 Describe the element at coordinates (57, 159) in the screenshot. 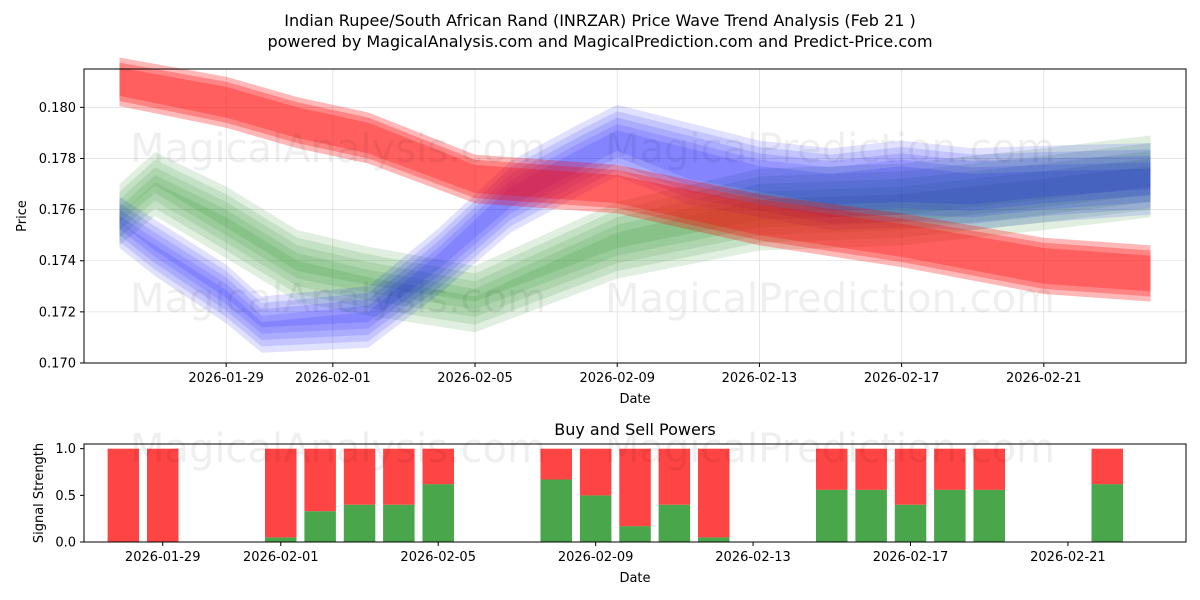

I see `price-y-tick-label: 0.178` at that location.